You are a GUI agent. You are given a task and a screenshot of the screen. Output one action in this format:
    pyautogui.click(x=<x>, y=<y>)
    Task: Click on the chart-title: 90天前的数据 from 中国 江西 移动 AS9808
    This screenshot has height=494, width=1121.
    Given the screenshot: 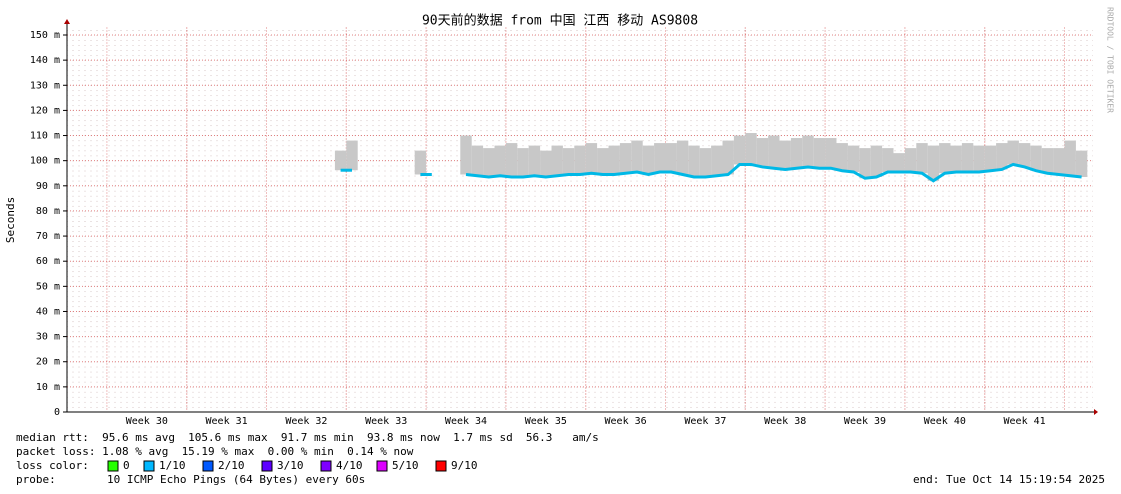 What is the action you would take?
    pyautogui.click(x=560, y=21)
    